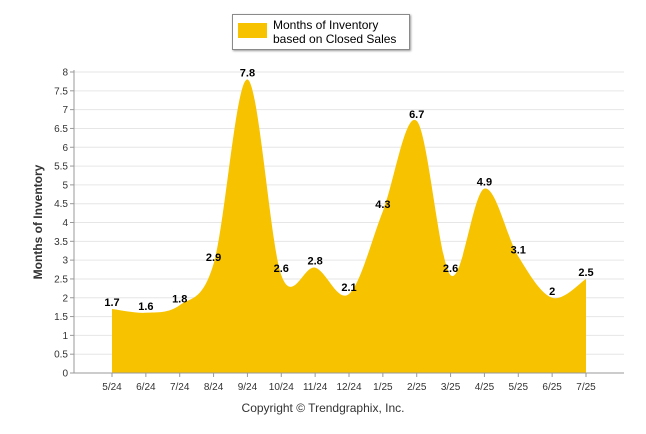 This screenshot has height=434, width=646. I want to click on y-tick-label: 6.5, so click(61, 129).